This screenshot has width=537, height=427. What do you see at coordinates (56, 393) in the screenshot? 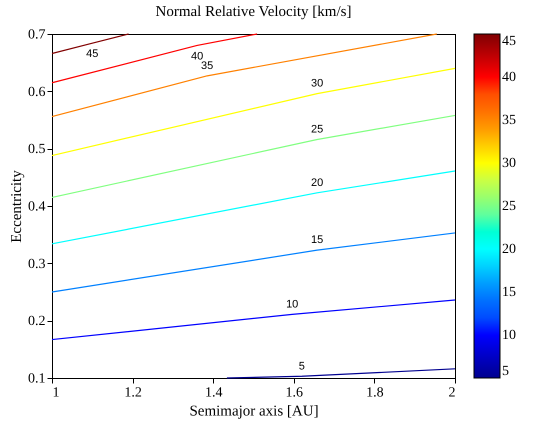
I see `x-tick-label: 1` at bounding box center [56, 393].